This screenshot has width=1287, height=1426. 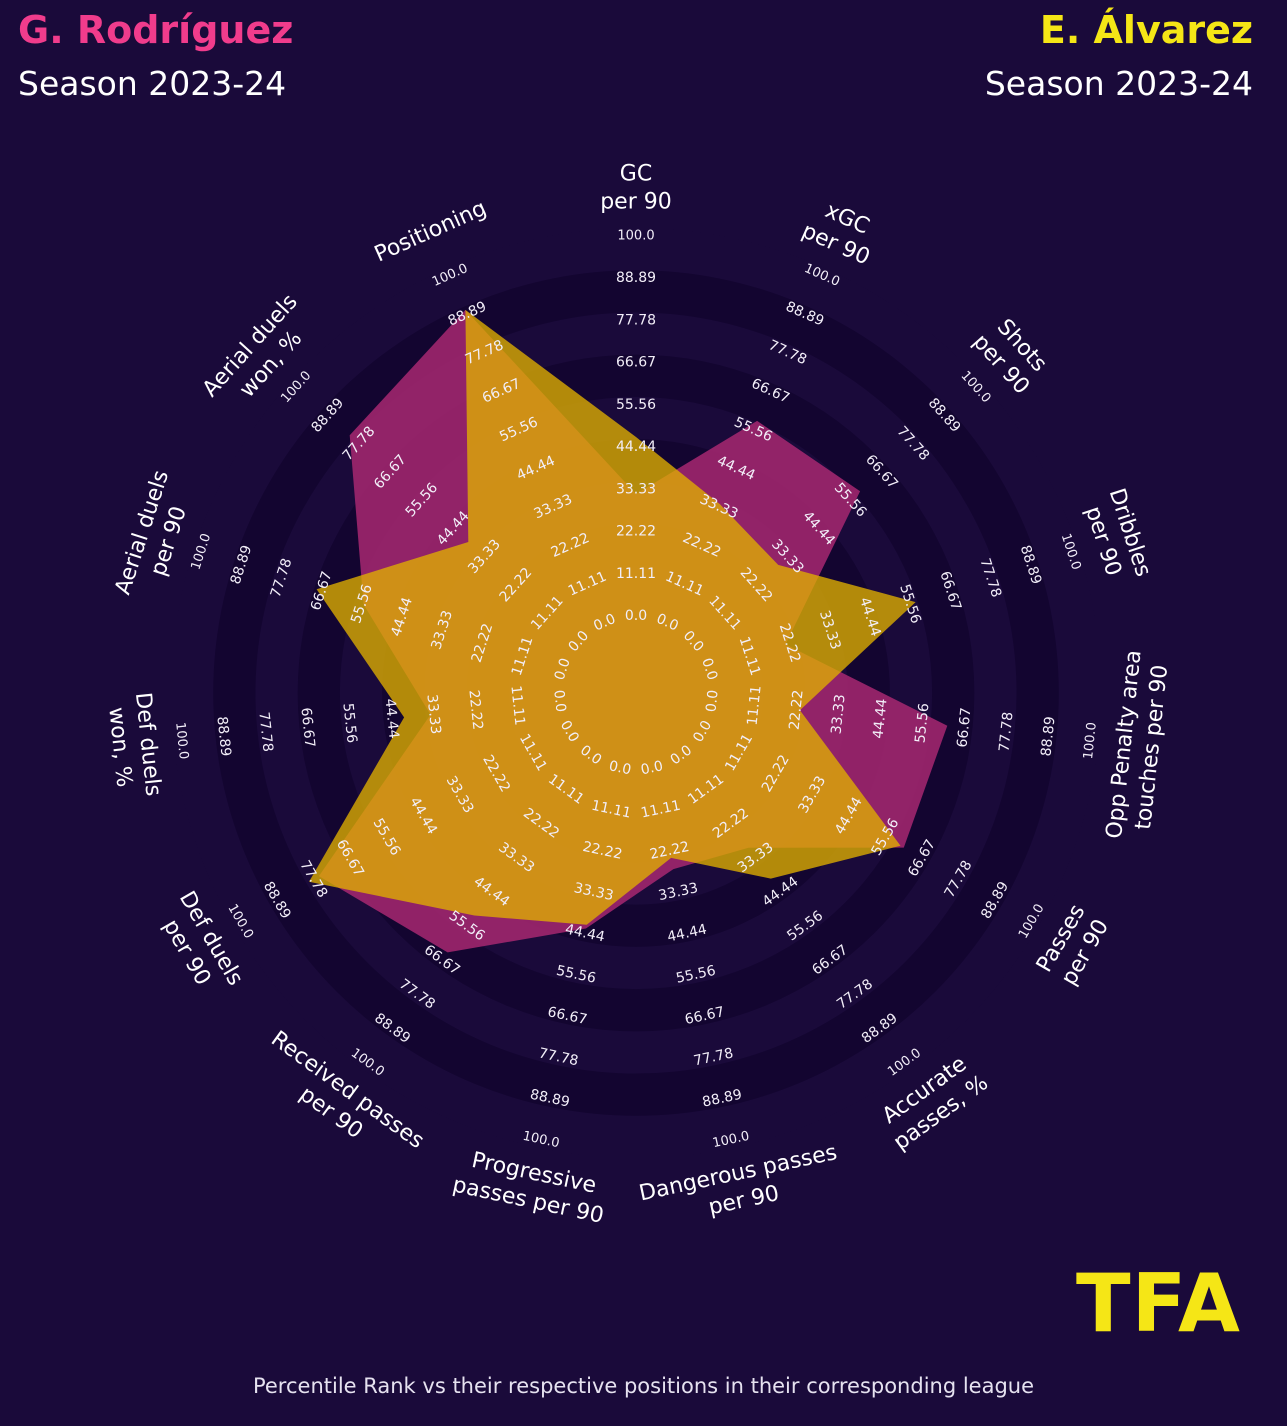 I want to click on radar-category-label-line: won, %, so click(x=119, y=747).